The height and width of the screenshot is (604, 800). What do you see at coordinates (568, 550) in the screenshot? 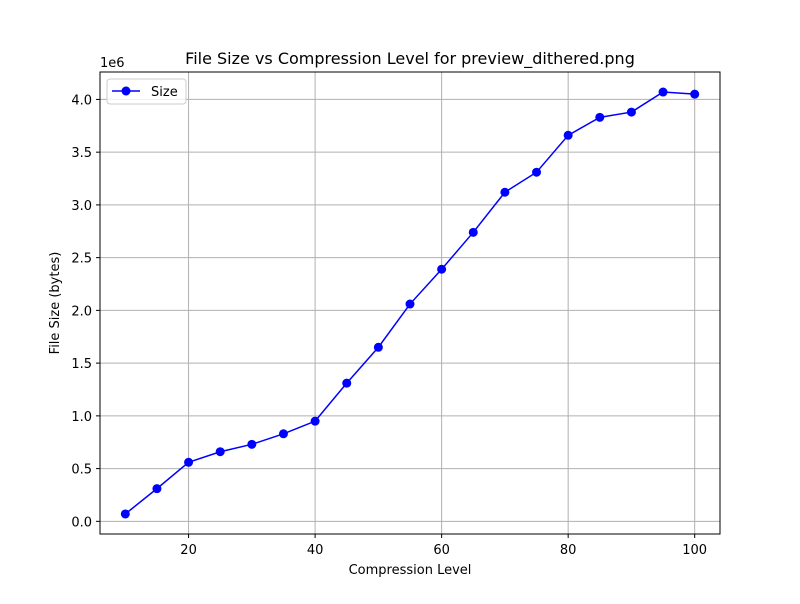
I see `x-tick-label: 80` at bounding box center [568, 550].